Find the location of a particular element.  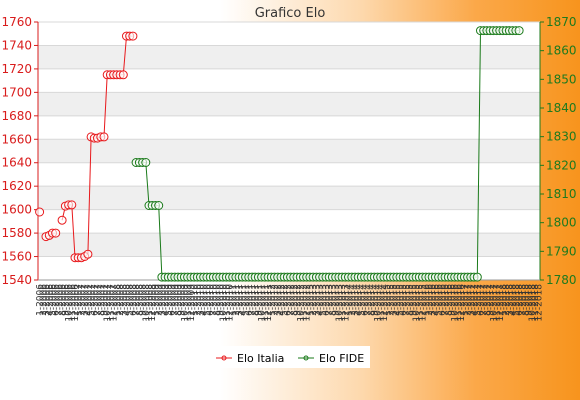

x-tick-label: 10-2012 is located at coordinates (301, 303).